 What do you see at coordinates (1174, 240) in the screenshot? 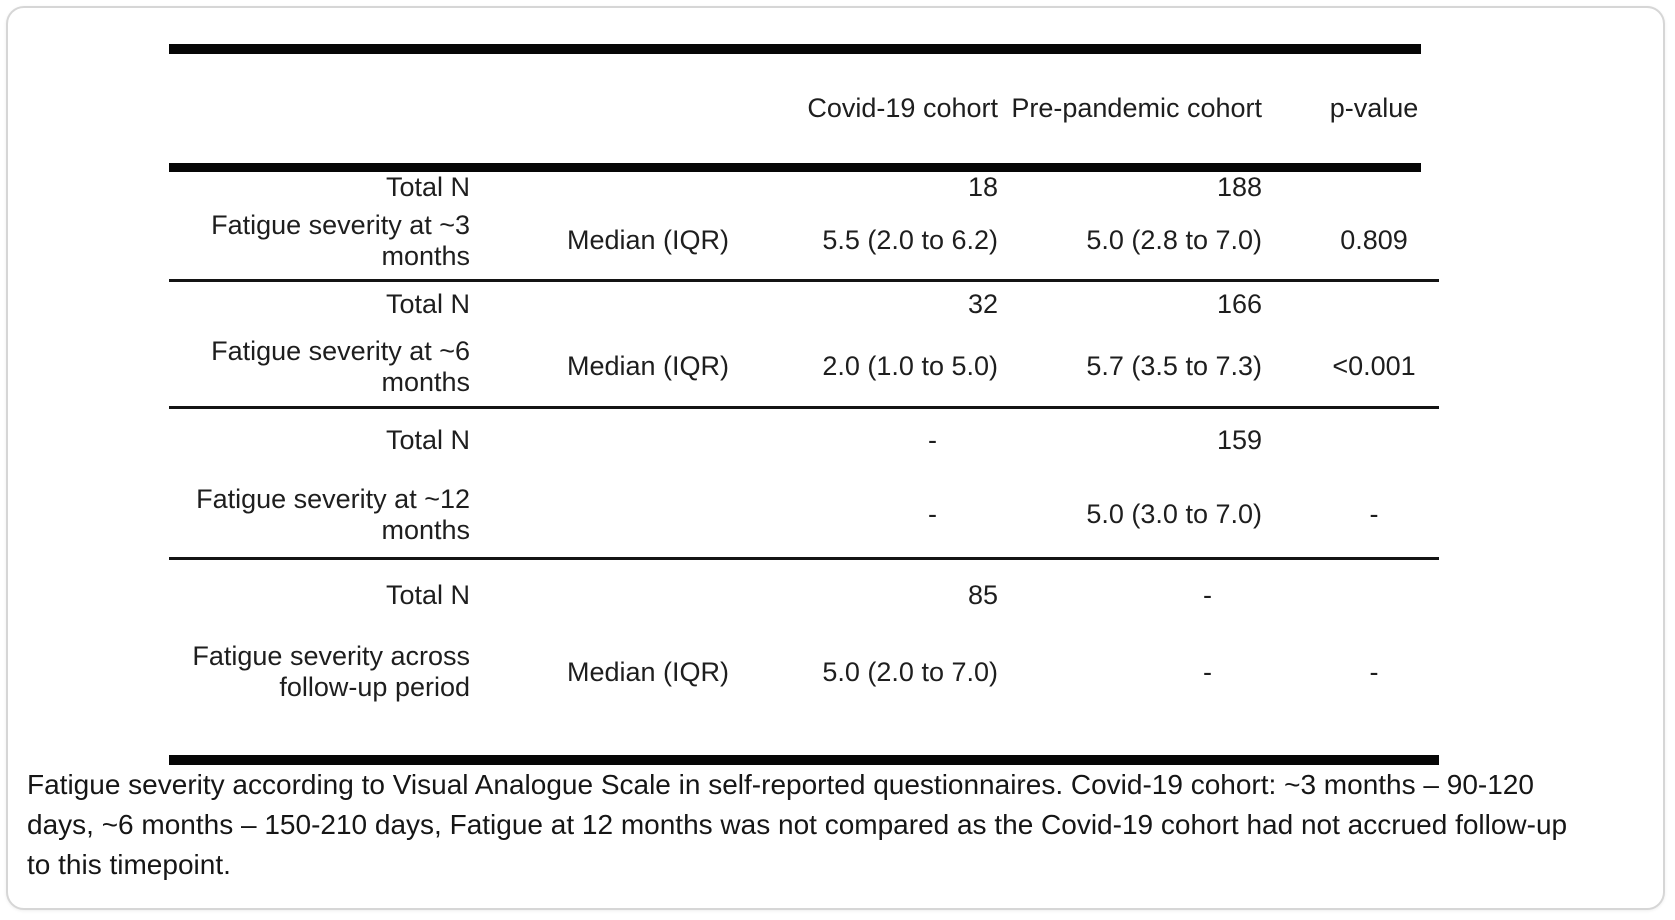
I see `cell-text: 5.0 (2.8 to 7.0)` at bounding box center [1174, 240].